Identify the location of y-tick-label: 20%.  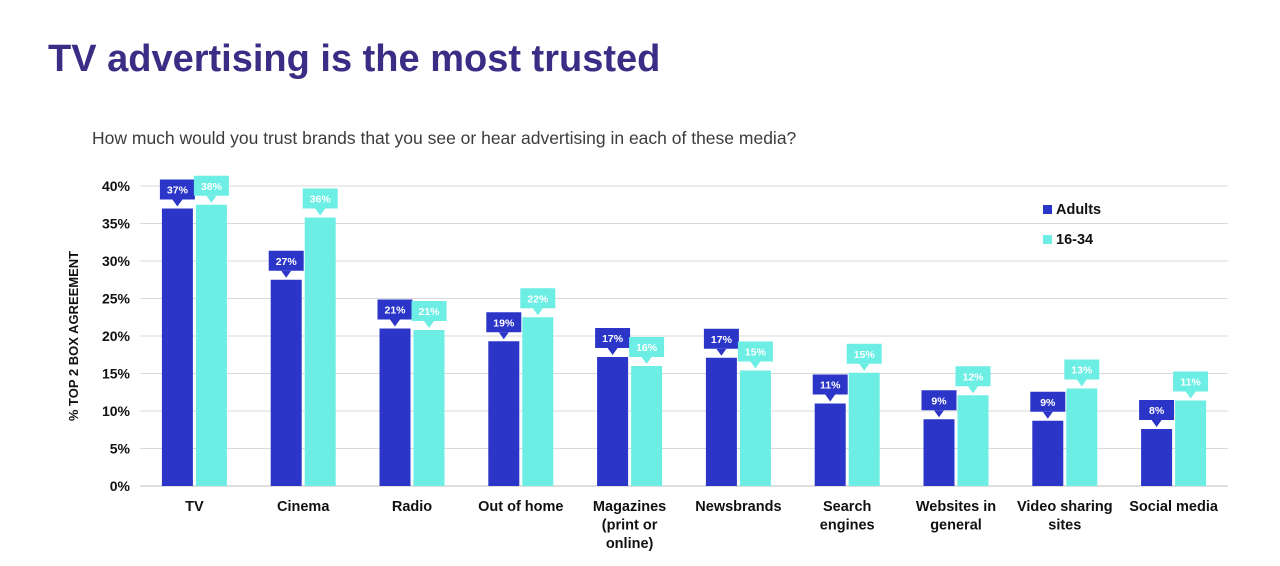
(116, 336).